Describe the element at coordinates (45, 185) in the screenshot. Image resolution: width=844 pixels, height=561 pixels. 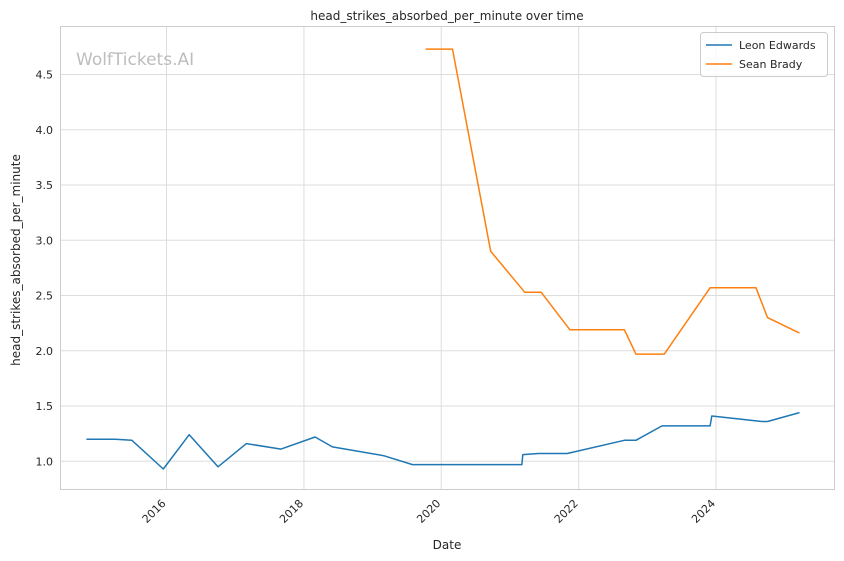
I see `y-tick-label: 3.5` at that location.